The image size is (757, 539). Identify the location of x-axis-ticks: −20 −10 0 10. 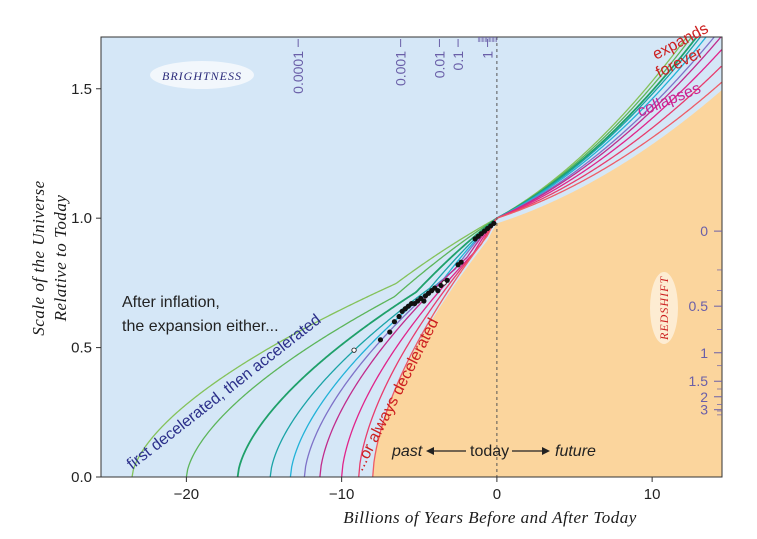
(417, 490).